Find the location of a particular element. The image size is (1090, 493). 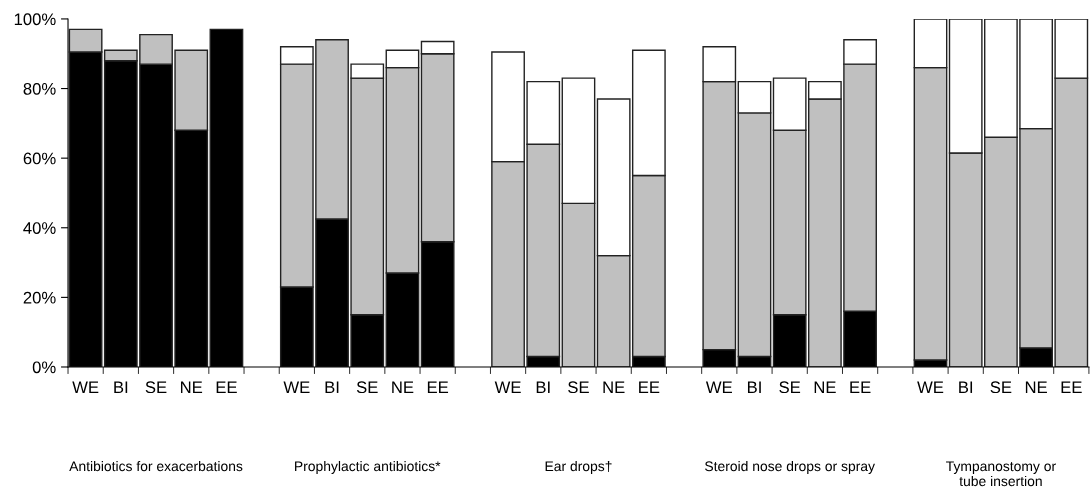

y-tick-label: 40% is located at coordinates (39, 228).